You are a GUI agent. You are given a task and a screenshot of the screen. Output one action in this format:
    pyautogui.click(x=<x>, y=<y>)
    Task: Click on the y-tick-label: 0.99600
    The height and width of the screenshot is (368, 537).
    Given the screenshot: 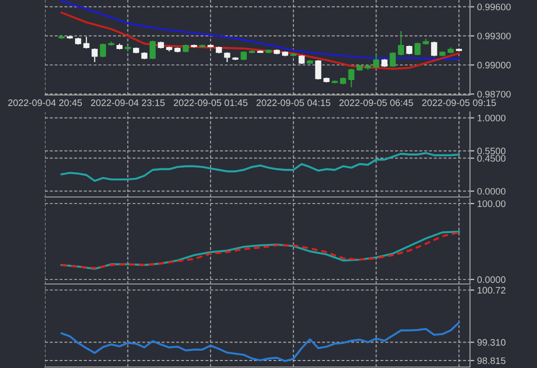 What is the action you would take?
    pyautogui.click(x=494, y=7)
    